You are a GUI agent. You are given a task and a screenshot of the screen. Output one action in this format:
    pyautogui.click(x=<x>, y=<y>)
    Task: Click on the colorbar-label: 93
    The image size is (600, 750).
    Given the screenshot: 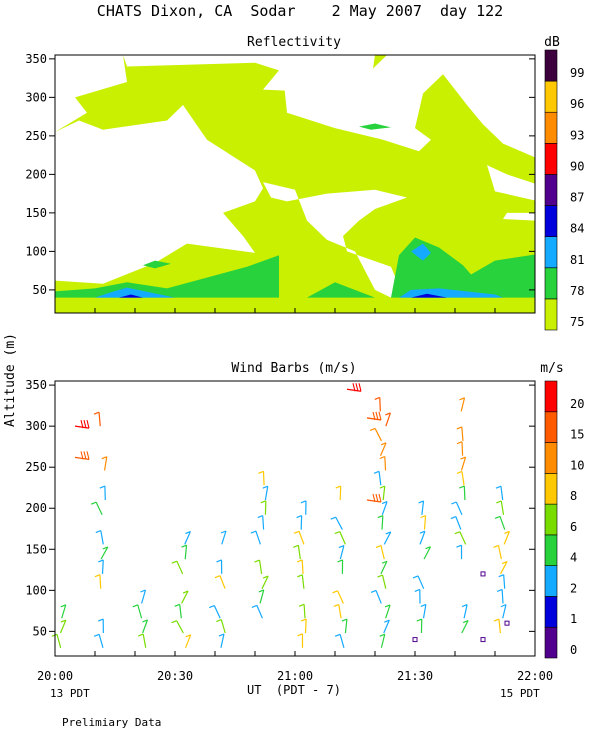 What is the action you would take?
    pyautogui.click(x=577, y=135)
    